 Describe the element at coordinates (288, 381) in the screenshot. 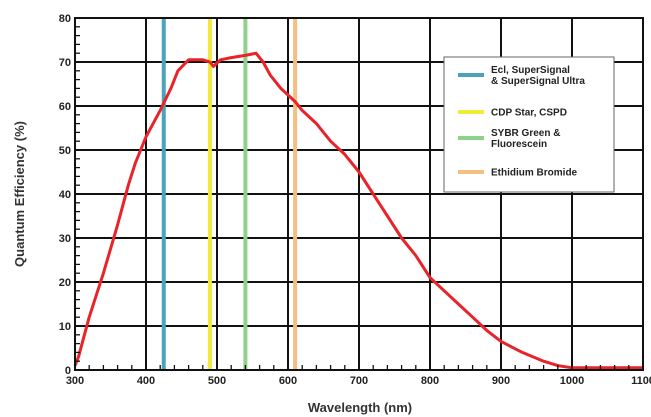

I see `x-tick-label-600: 600` at that location.